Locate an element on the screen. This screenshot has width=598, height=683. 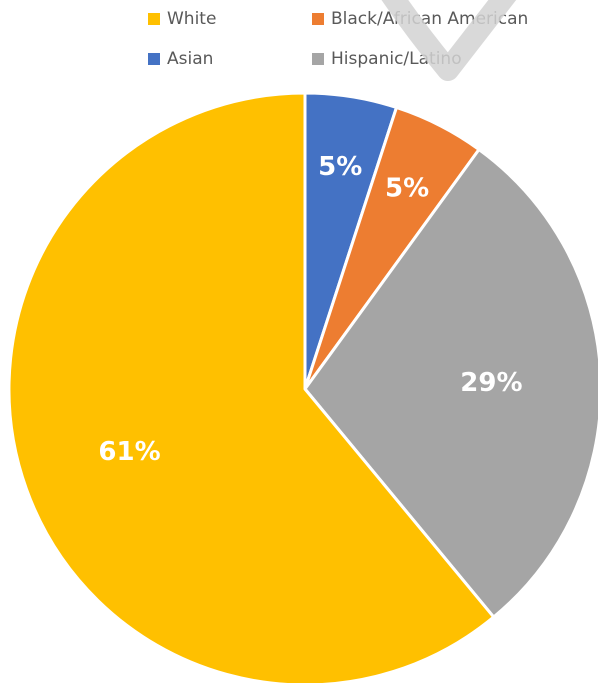
legend-swatch-black-african-american is located at coordinates (318, 19).